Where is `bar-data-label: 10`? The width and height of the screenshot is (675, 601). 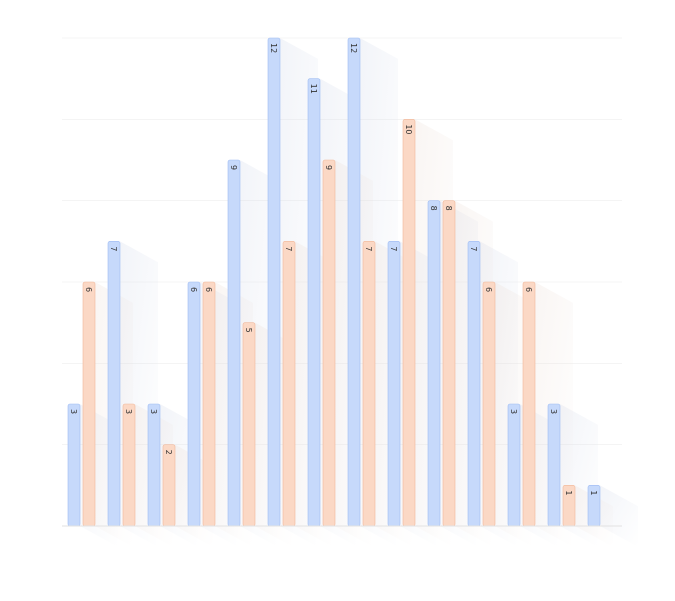 bar-data-label: 10 is located at coordinates (408, 129).